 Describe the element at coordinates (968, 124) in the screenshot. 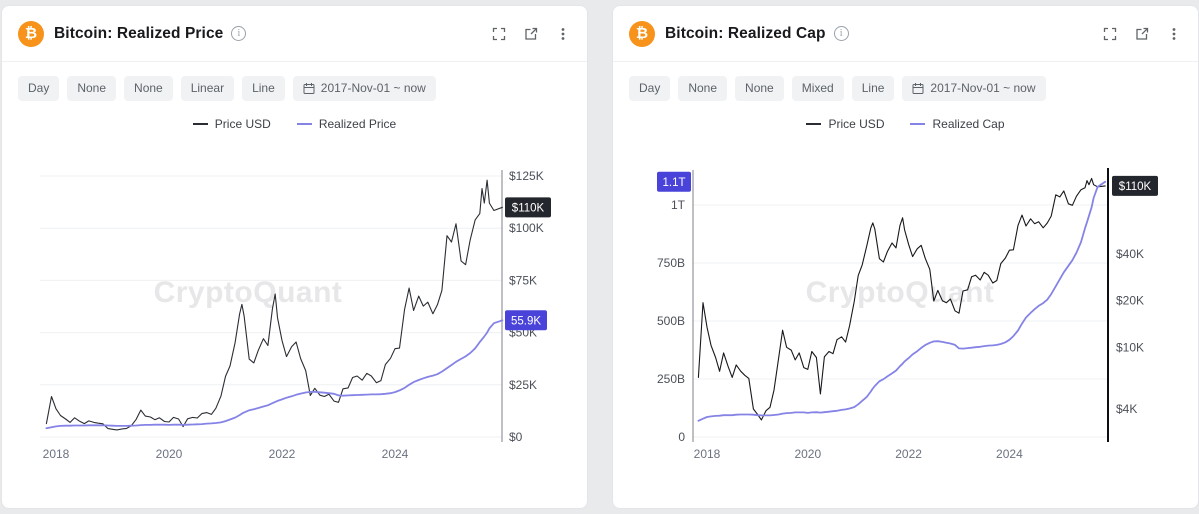

I see `legend-label: Realized Cap` at that location.